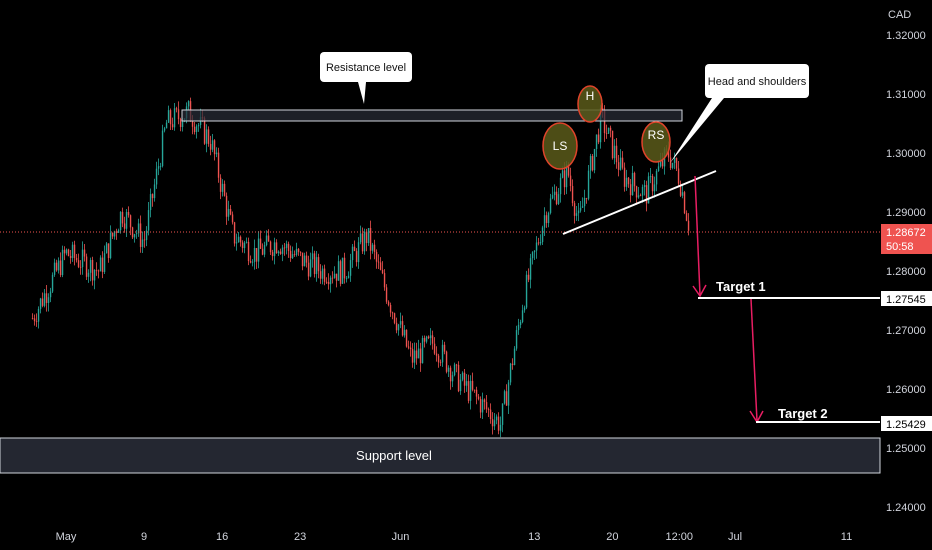  What do you see at coordinates (366, 78) in the screenshot?
I see `resistance-callout: Resistance level` at bounding box center [366, 78].